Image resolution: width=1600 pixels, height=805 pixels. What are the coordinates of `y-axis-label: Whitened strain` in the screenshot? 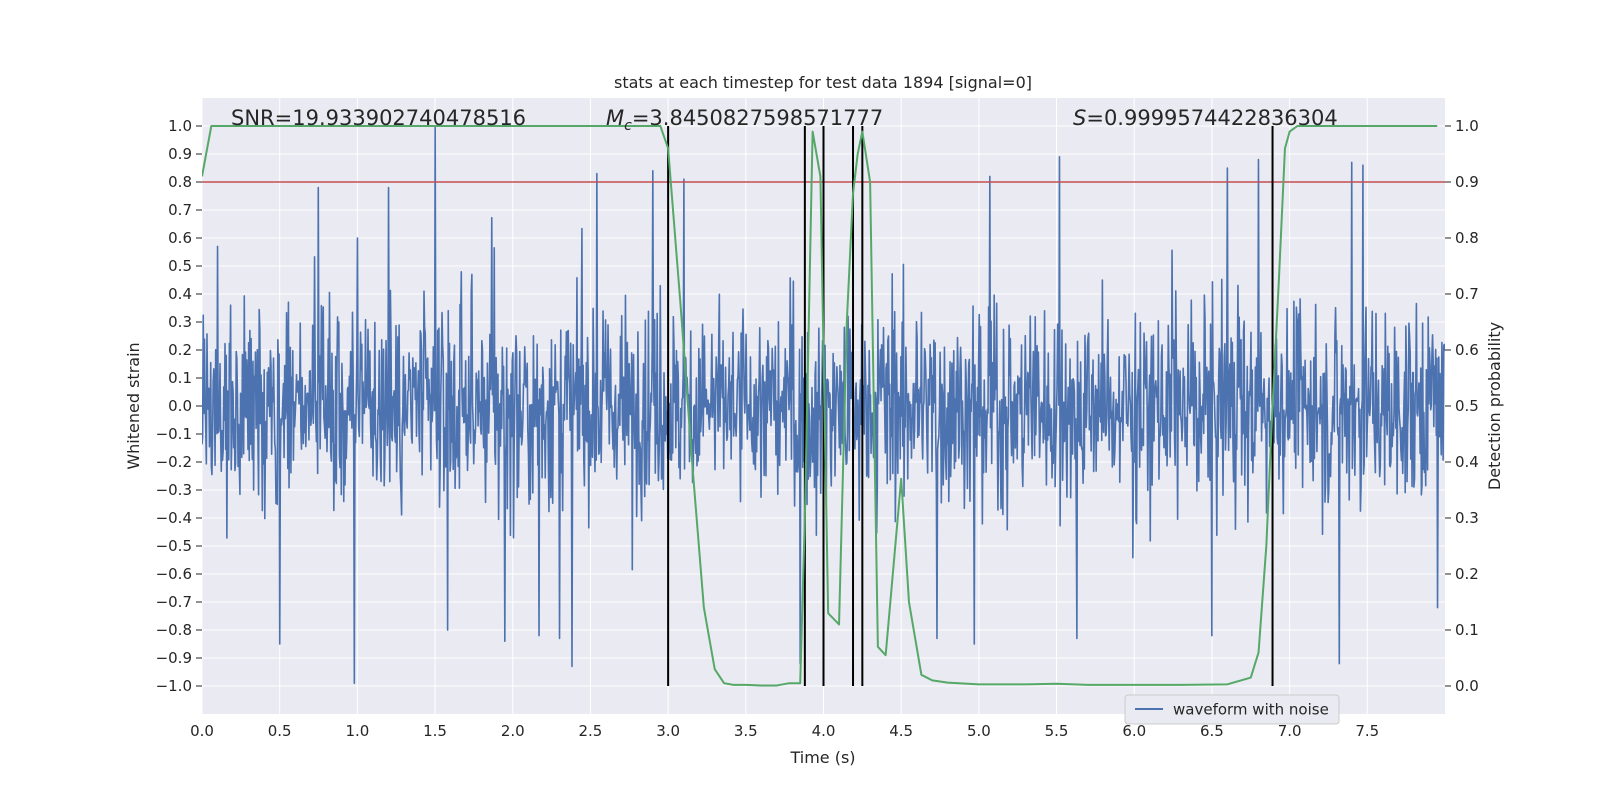 It's located at (133, 405).